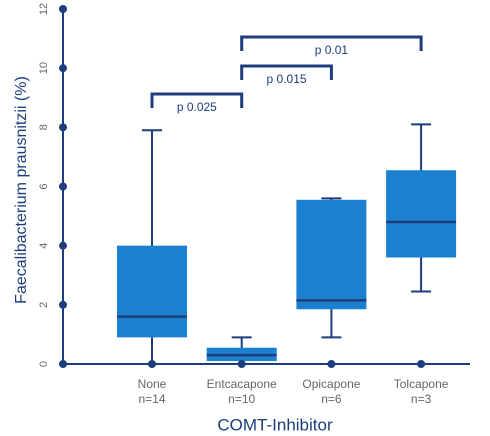  What do you see at coordinates (421, 399) in the screenshot?
I see `sample-size: n=3` at bounding box center [421, 399].